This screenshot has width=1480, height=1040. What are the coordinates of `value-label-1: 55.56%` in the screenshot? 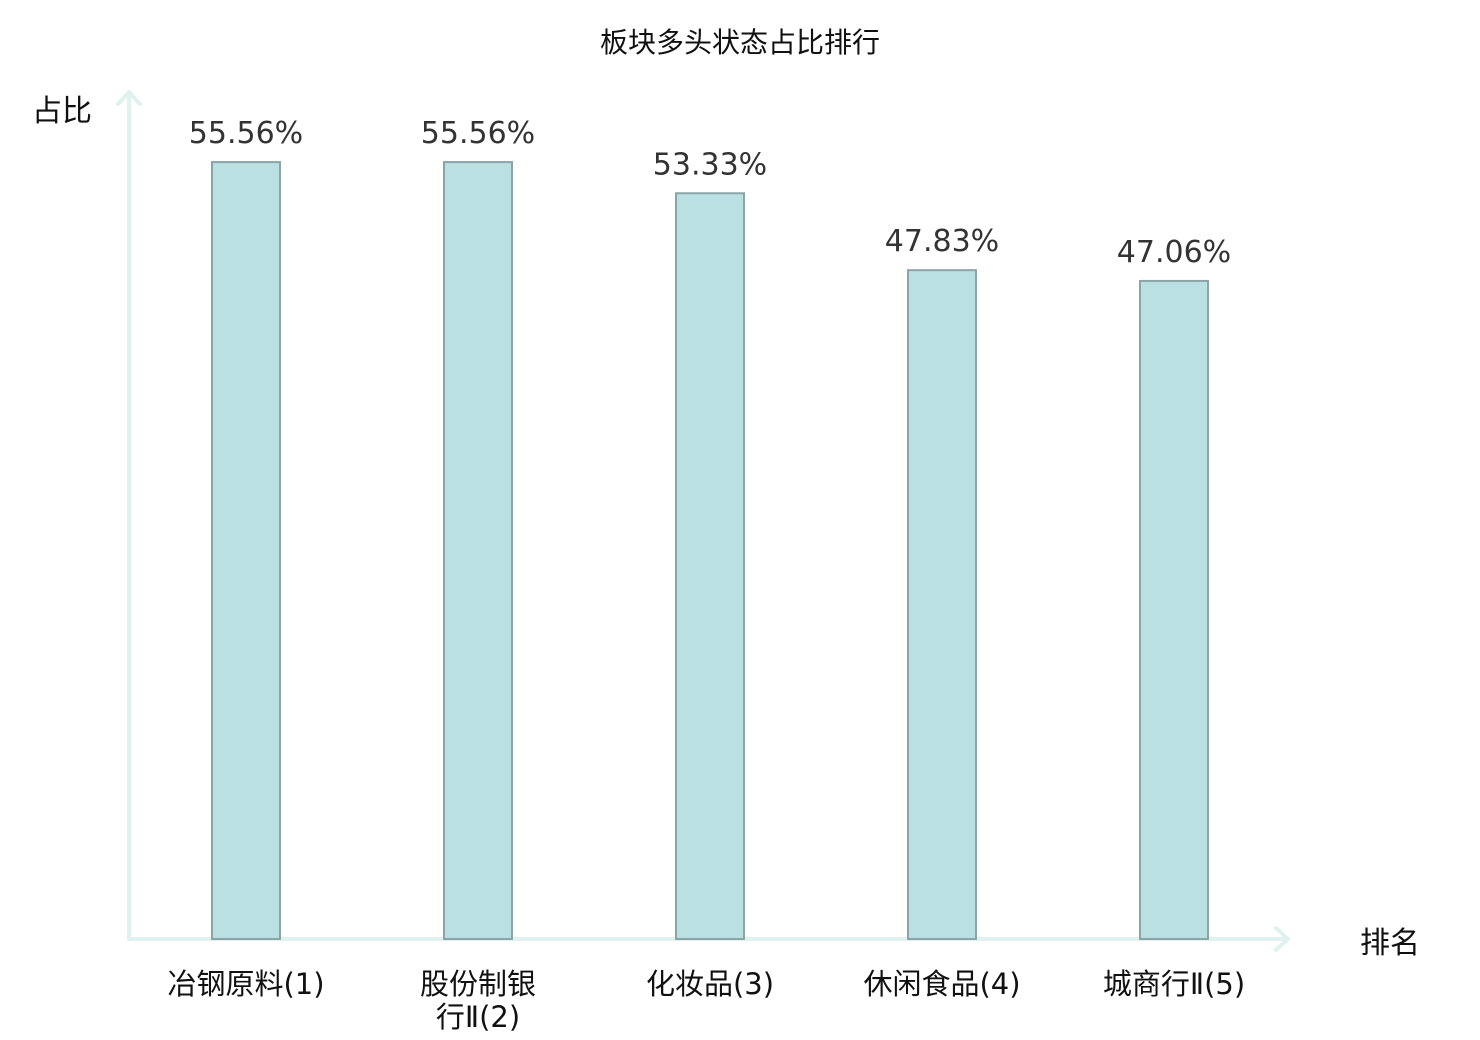 It's located at (246, 133).